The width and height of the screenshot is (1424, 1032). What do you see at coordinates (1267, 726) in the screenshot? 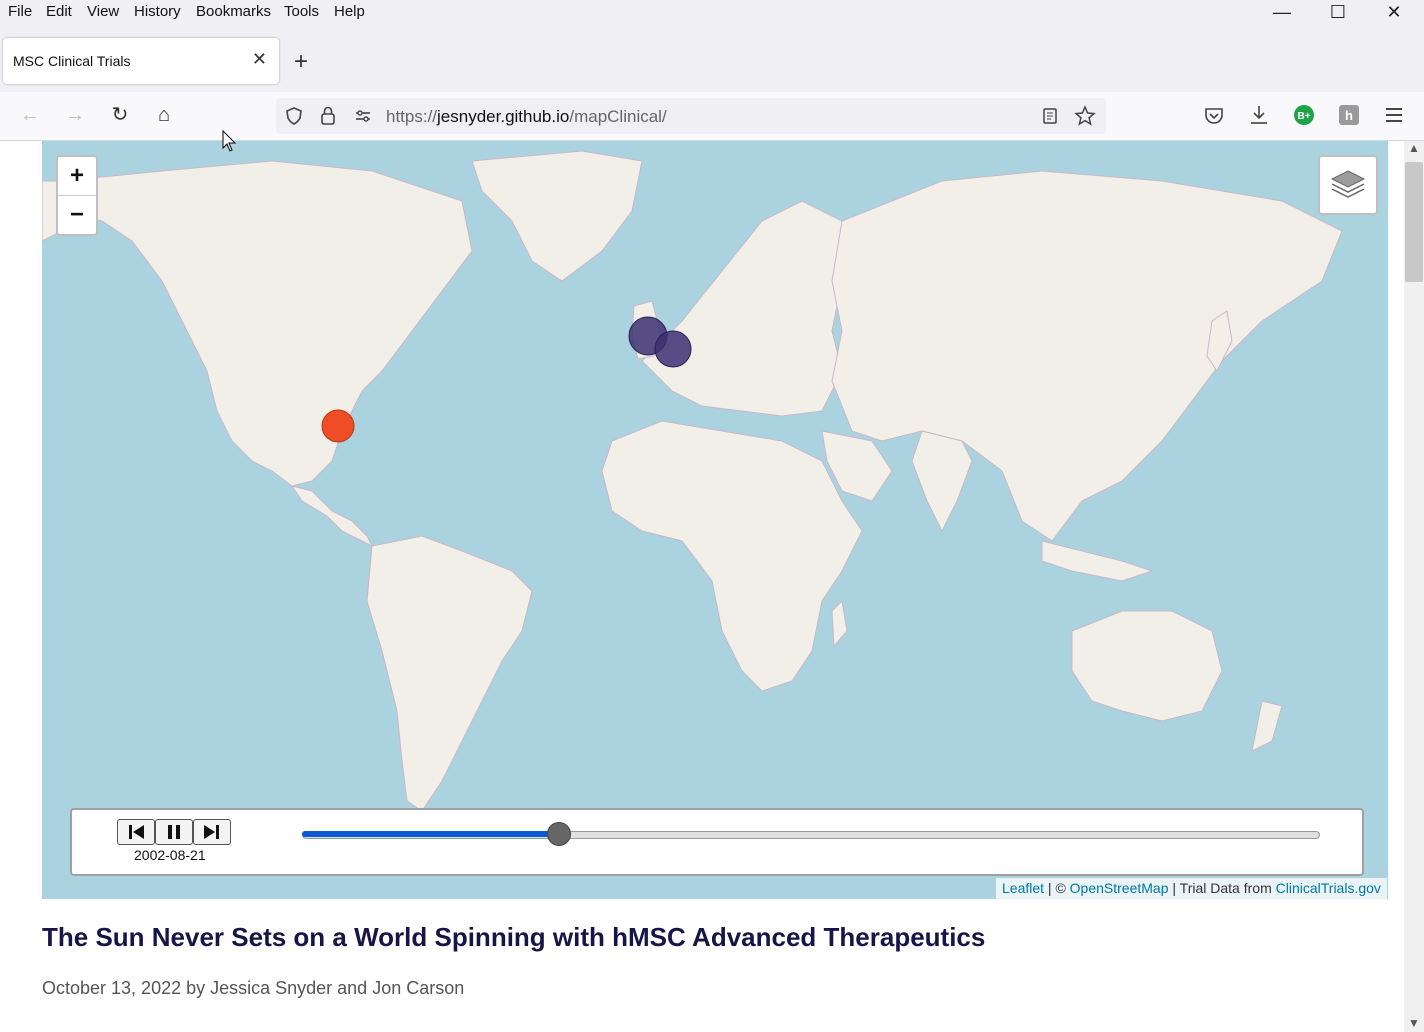
I see `new-zealand-land` at bounding box center [1267, 726].